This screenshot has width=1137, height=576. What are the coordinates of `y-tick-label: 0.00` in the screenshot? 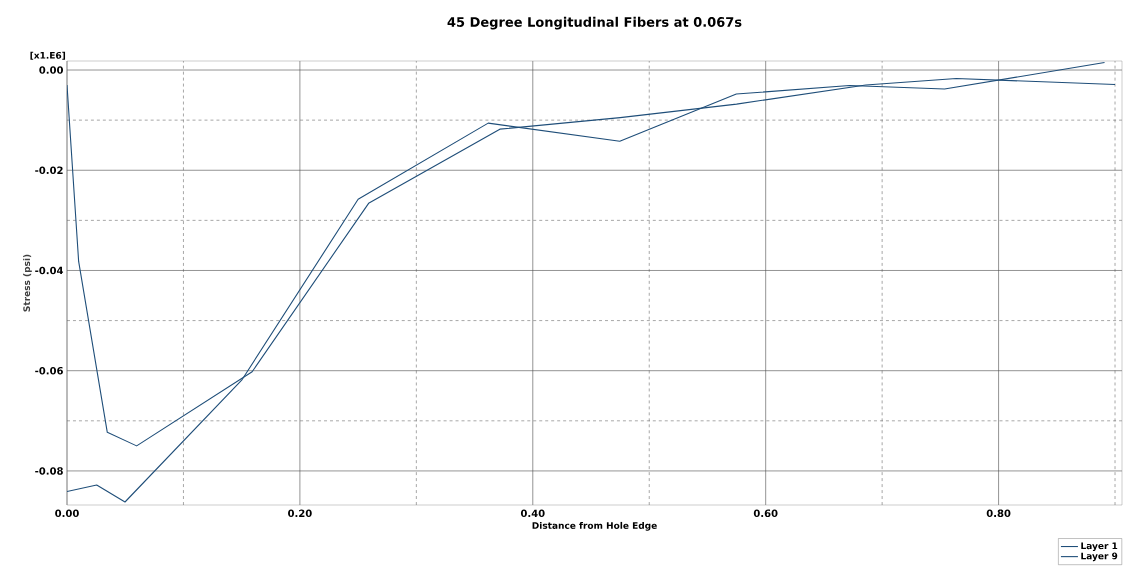 It's located at (51, 70).